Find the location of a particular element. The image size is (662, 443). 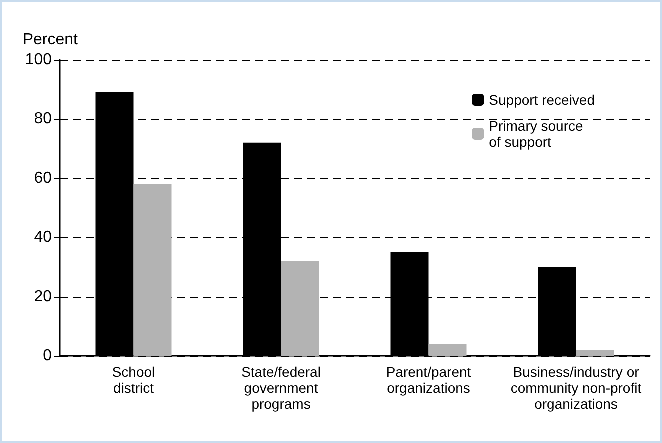

x-tick-label: School district is located at coordinates (134, 380).